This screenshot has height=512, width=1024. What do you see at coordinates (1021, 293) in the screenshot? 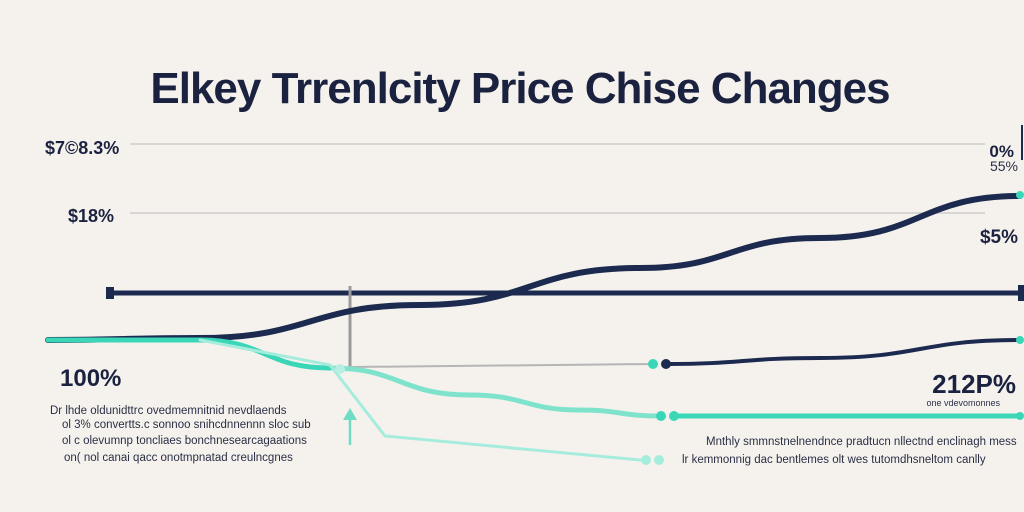
I see `baseline-end-cap` at bounding box center [1021, 293].